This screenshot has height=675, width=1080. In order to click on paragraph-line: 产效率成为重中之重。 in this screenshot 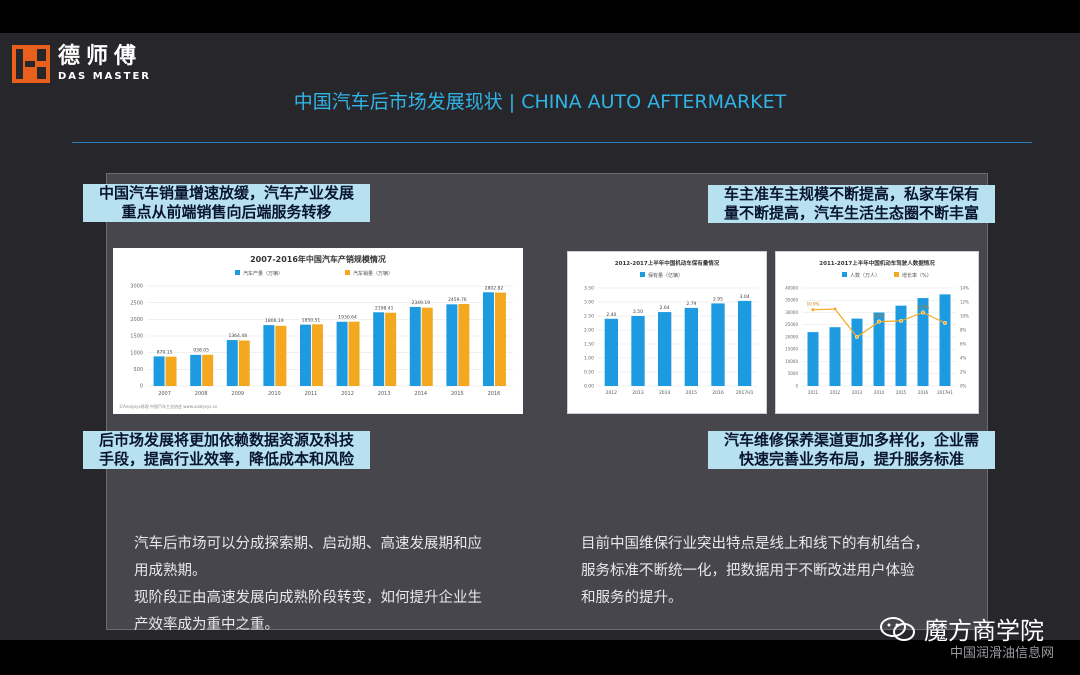, I will do `click(206, 625)`.